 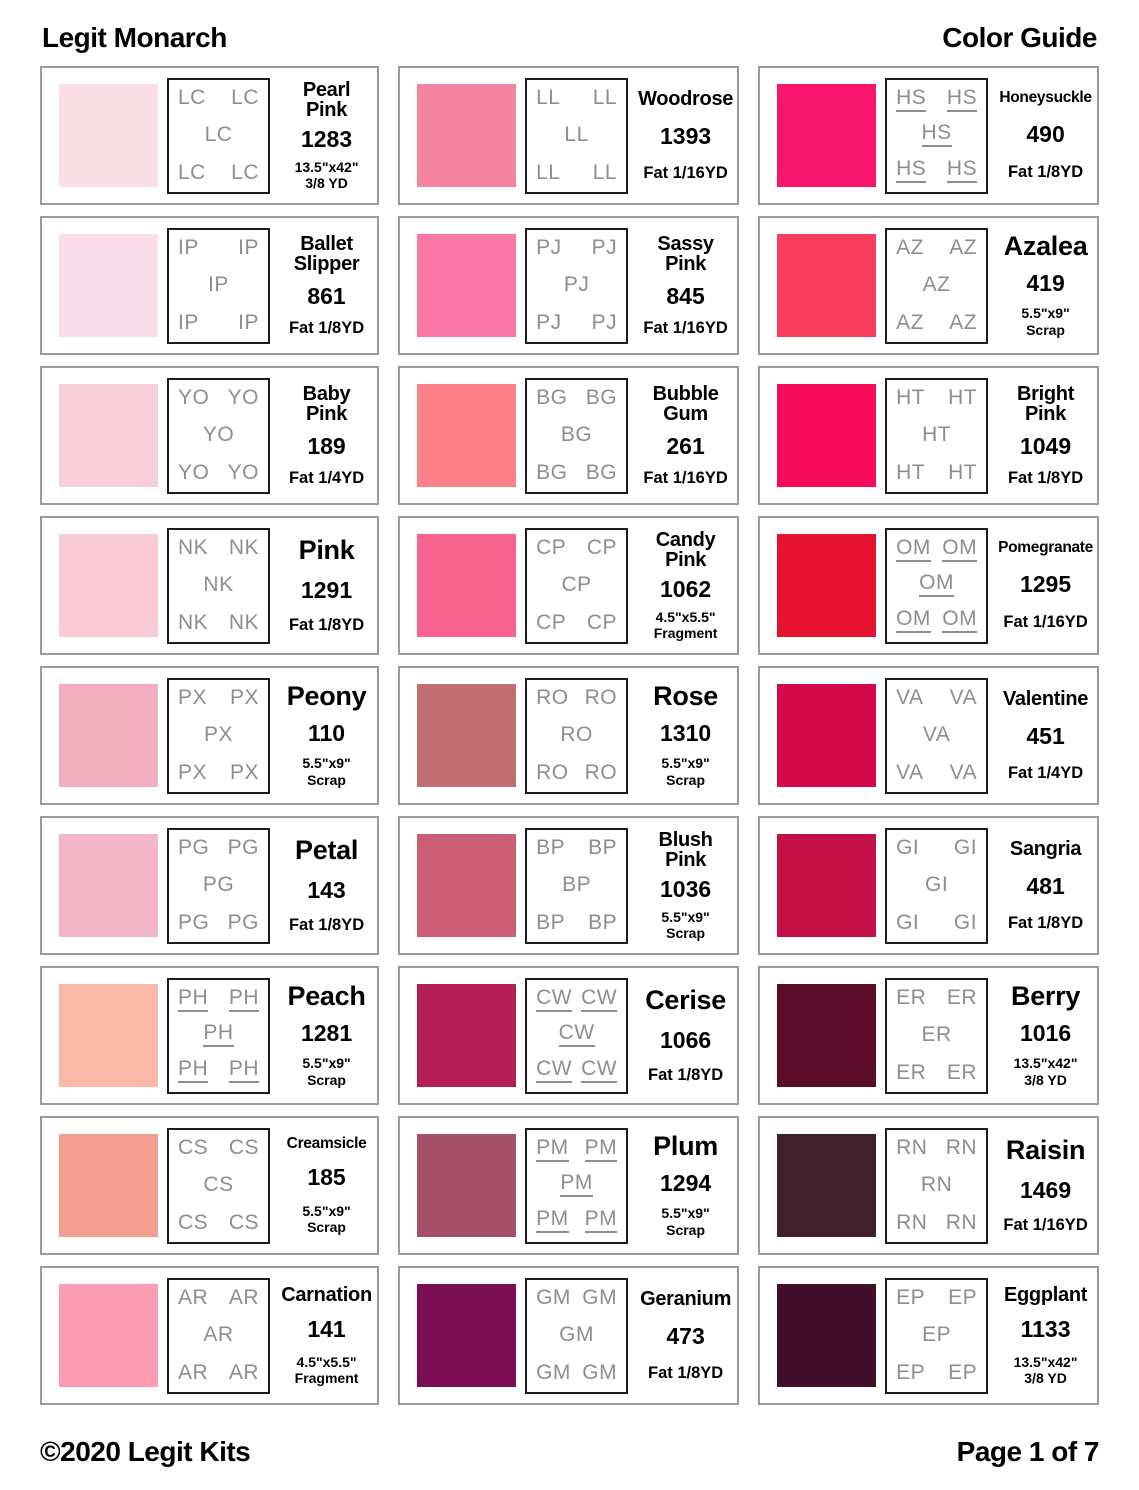 I want to click on code-box: AZ AZ AZ AZ AZ, so click(x=937, y=285).